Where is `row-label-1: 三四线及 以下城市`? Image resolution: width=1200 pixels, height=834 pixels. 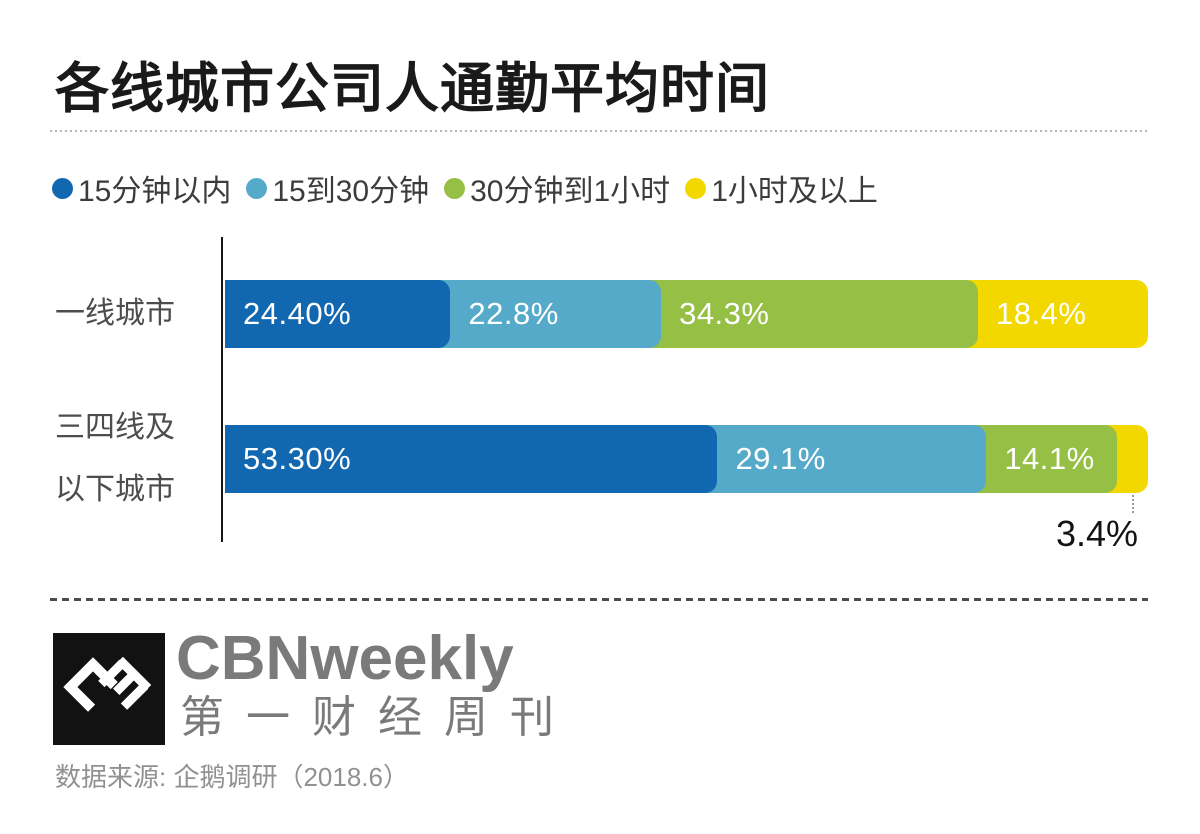
row-label-1: 三四线及 以下城市 is located at coordinates (135, 459).